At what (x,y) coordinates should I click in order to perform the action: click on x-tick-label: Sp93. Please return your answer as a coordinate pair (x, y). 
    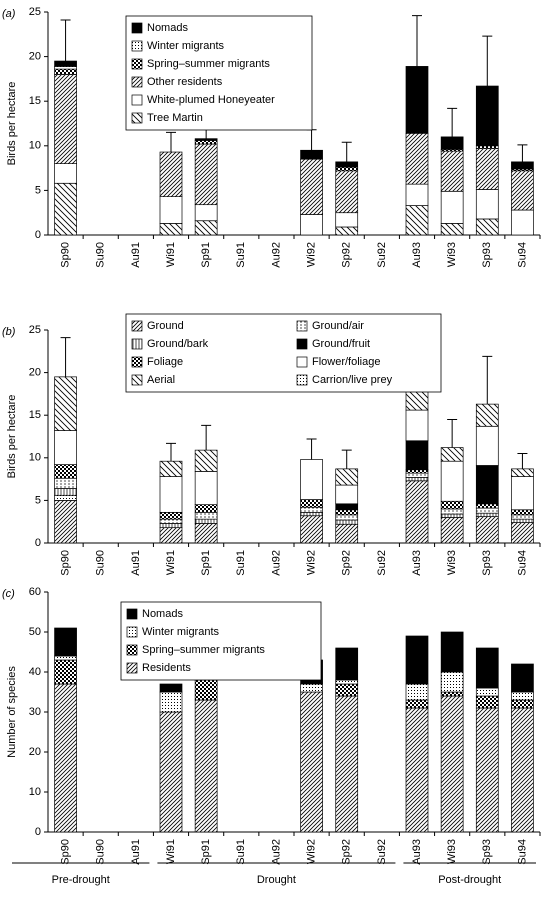
    Looking at the image, I should click on (487, 852).